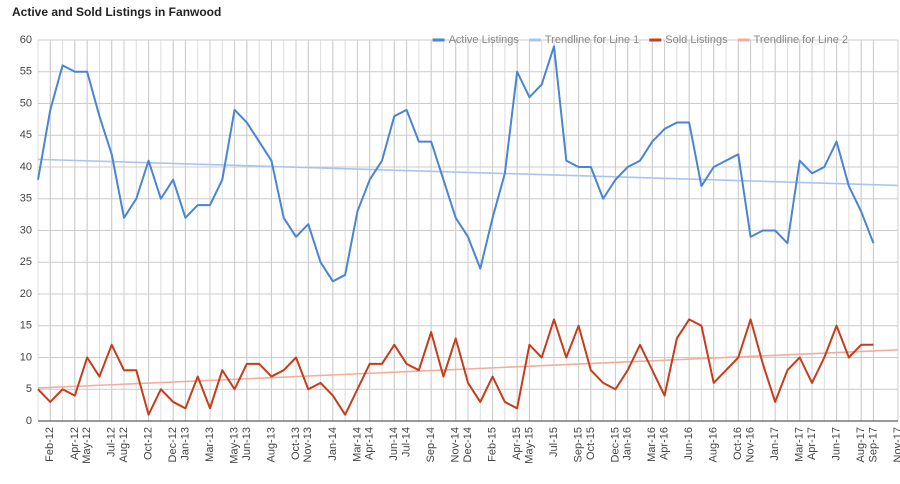 Image resolution: width=900 pixels, height=484 pixels. I want to click on x-tick-label: Sep-14, so click(431, 444).